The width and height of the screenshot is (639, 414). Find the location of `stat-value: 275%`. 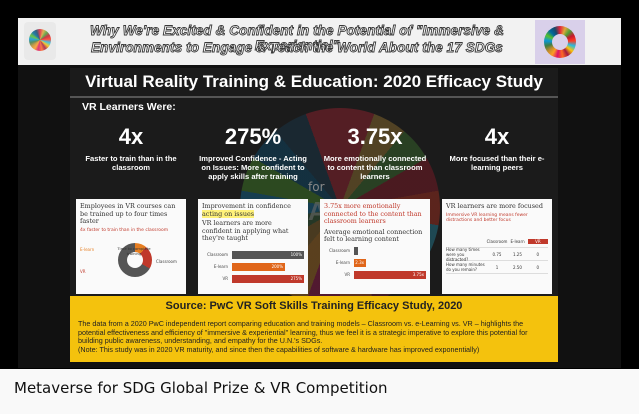

stat-value: 275% is located at coordinates (253, 136).